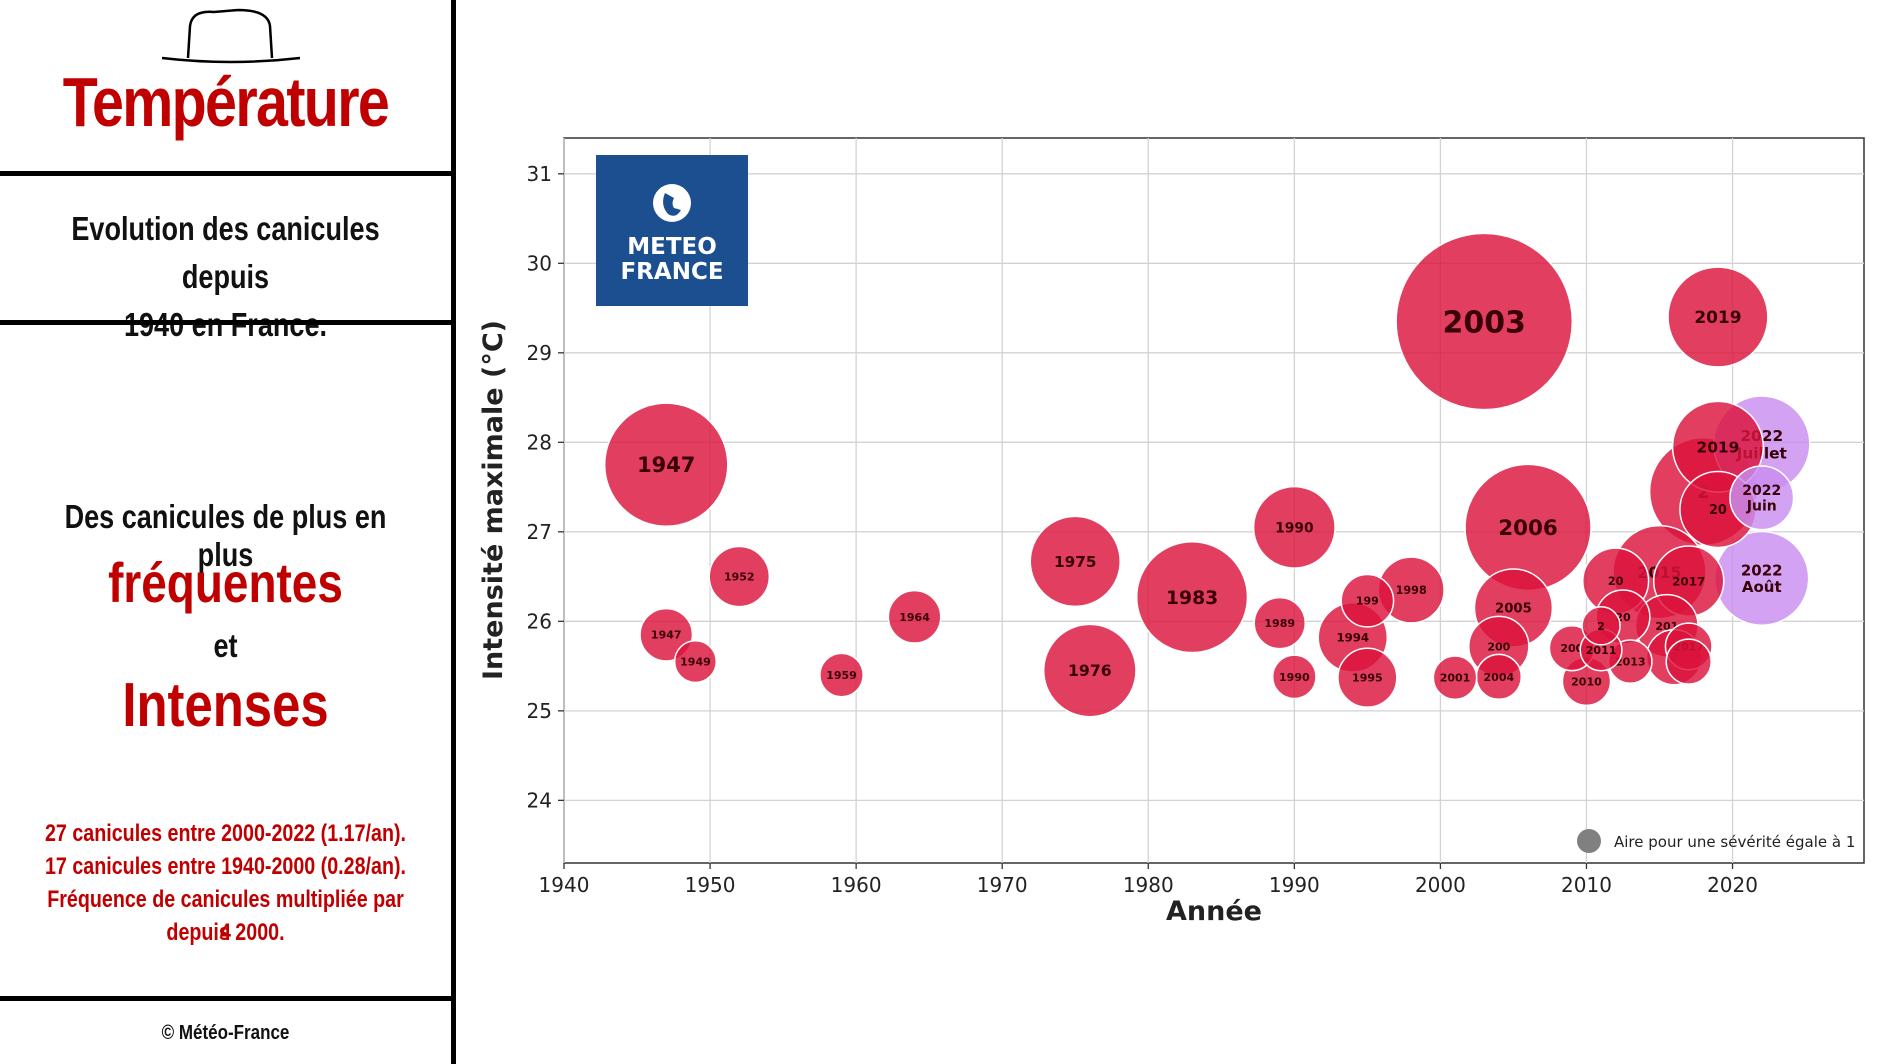 Image resolution: width=1891 pixels, height=1064 pixels. I want to click on x-tick-label: 1970, so click(1002, 885).